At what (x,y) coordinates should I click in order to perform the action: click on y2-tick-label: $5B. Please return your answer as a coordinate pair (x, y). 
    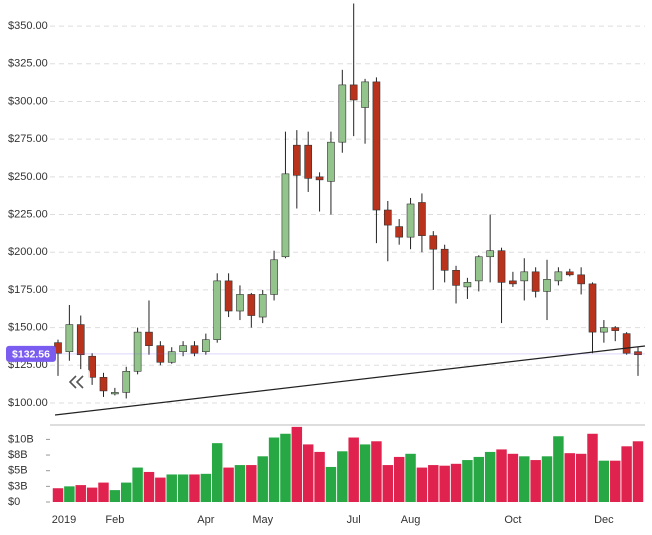
    Looking at the image, I should click on (18, 471).